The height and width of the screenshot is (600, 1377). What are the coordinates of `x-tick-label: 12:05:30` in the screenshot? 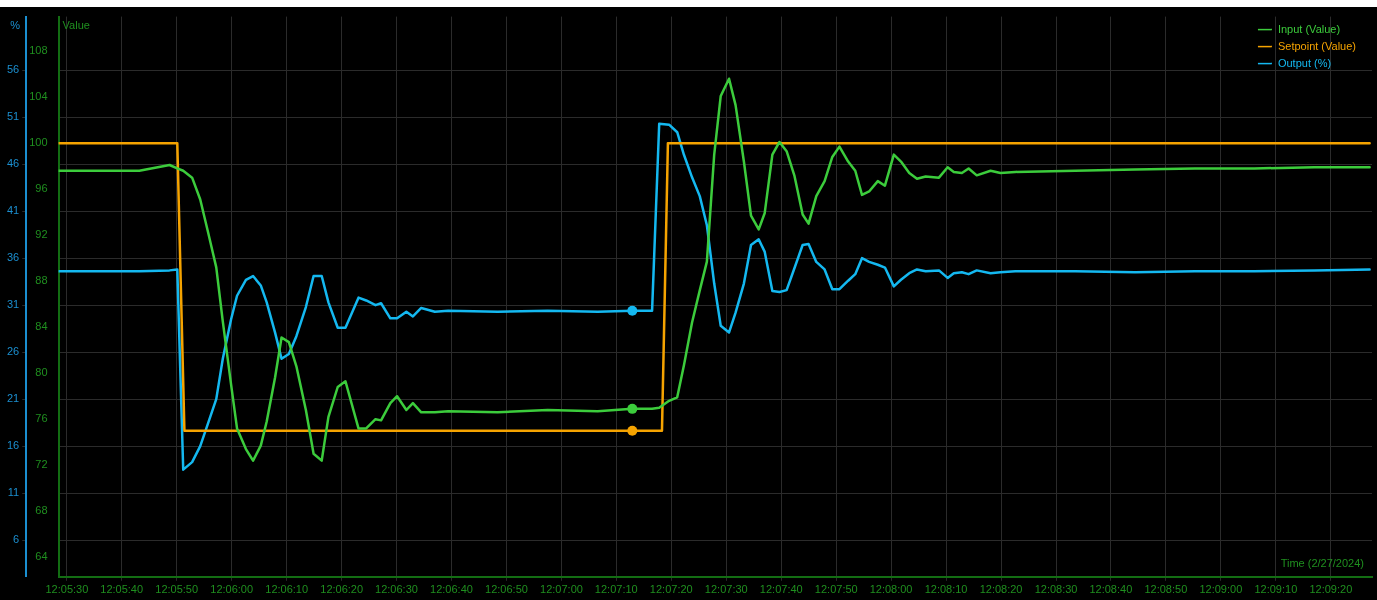 It's located at (67, 589).